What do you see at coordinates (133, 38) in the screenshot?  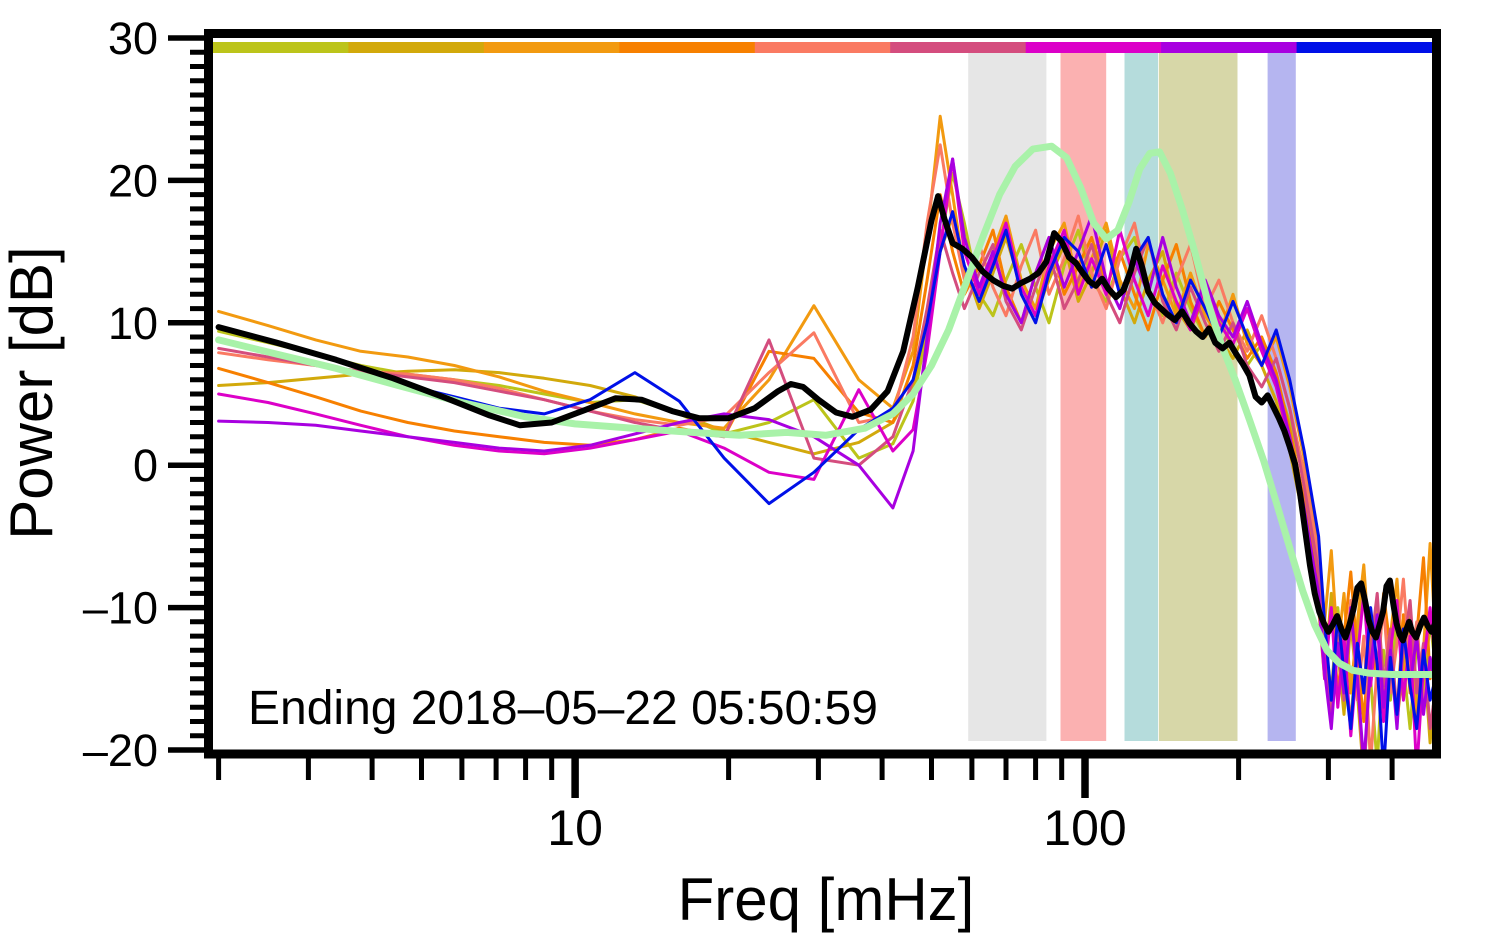 I see `y-tick-label-30: 30` at bounding box center [133, 38].